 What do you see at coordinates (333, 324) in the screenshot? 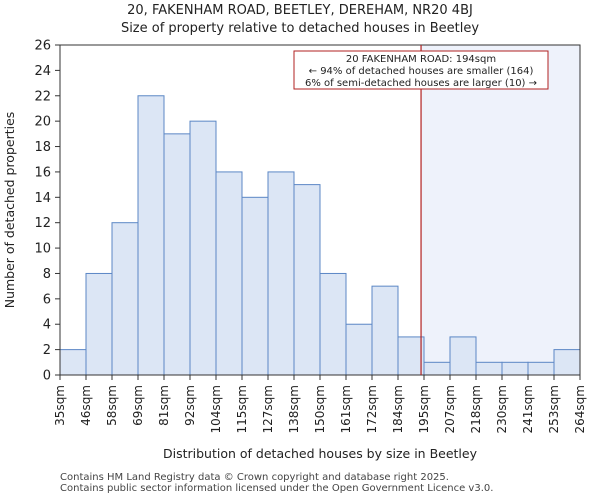
I see `bar-150sqm` at bounding box center [333, 324].